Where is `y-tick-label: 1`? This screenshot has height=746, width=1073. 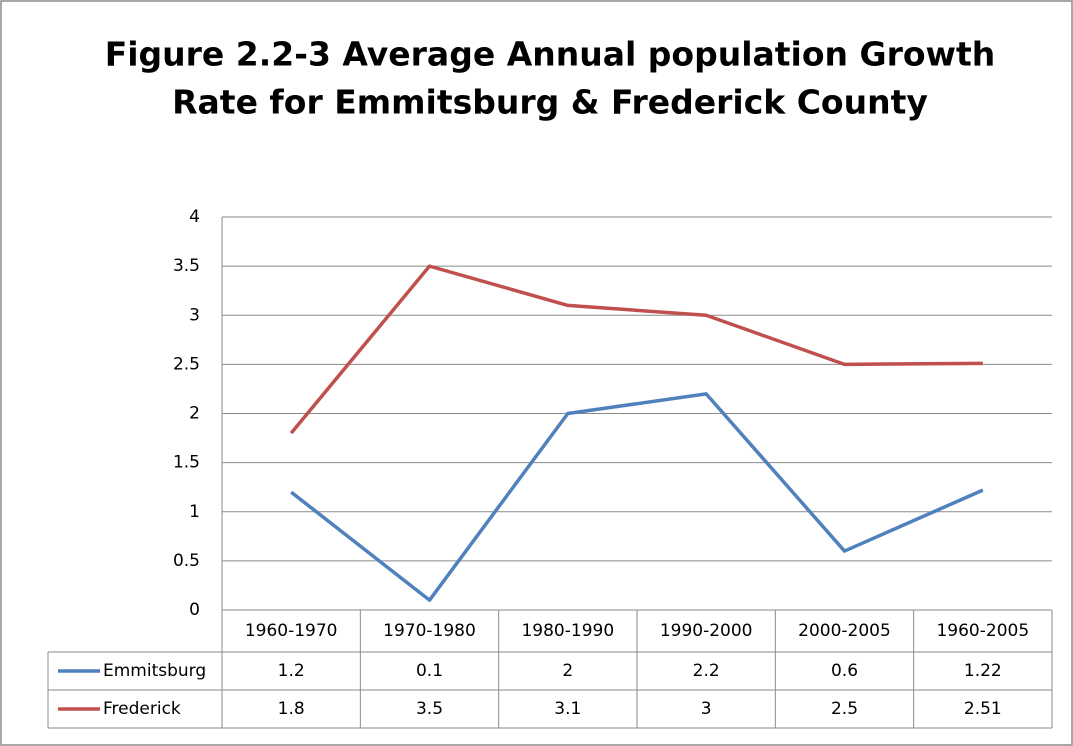
y-tick-label: 1 is located at coordinates (194, 512).